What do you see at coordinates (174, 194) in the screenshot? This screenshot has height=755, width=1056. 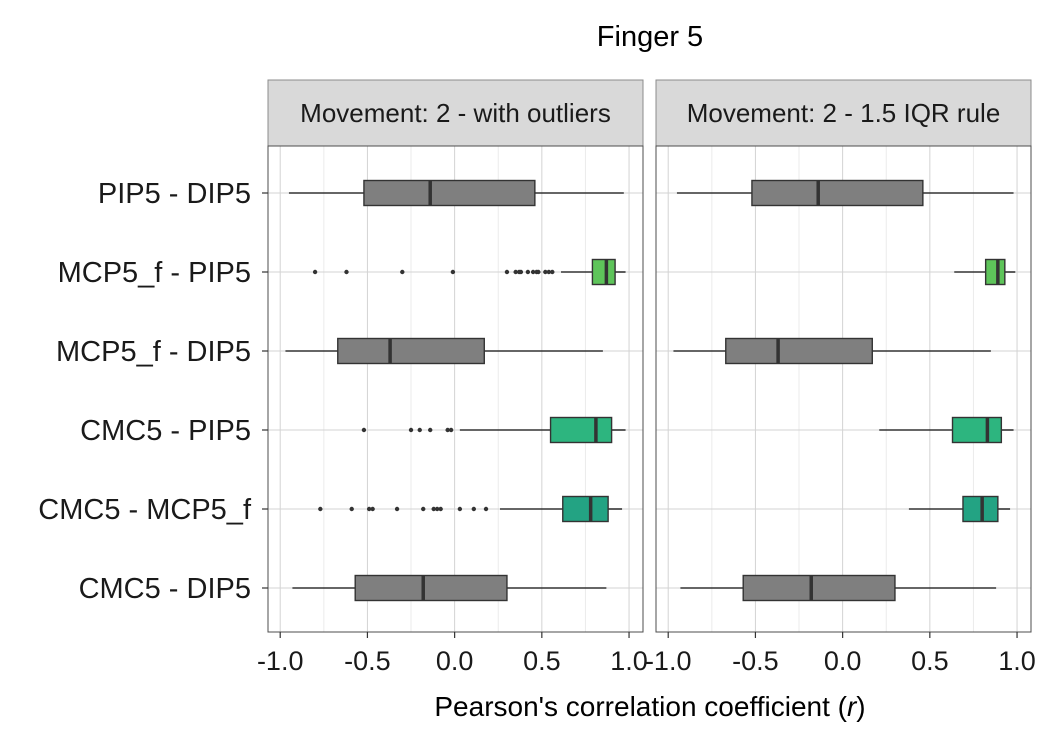 I see `category-label: PIP5 - DIP5` at bounding box center [174, 194].